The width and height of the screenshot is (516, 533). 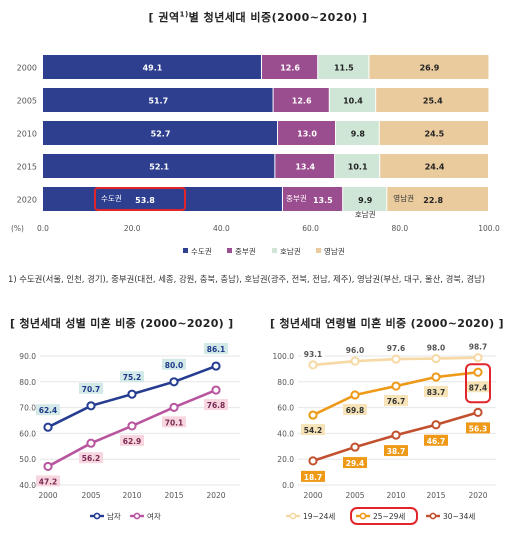 I want to click on data-label: 26.9, so click(x=430, y=68).